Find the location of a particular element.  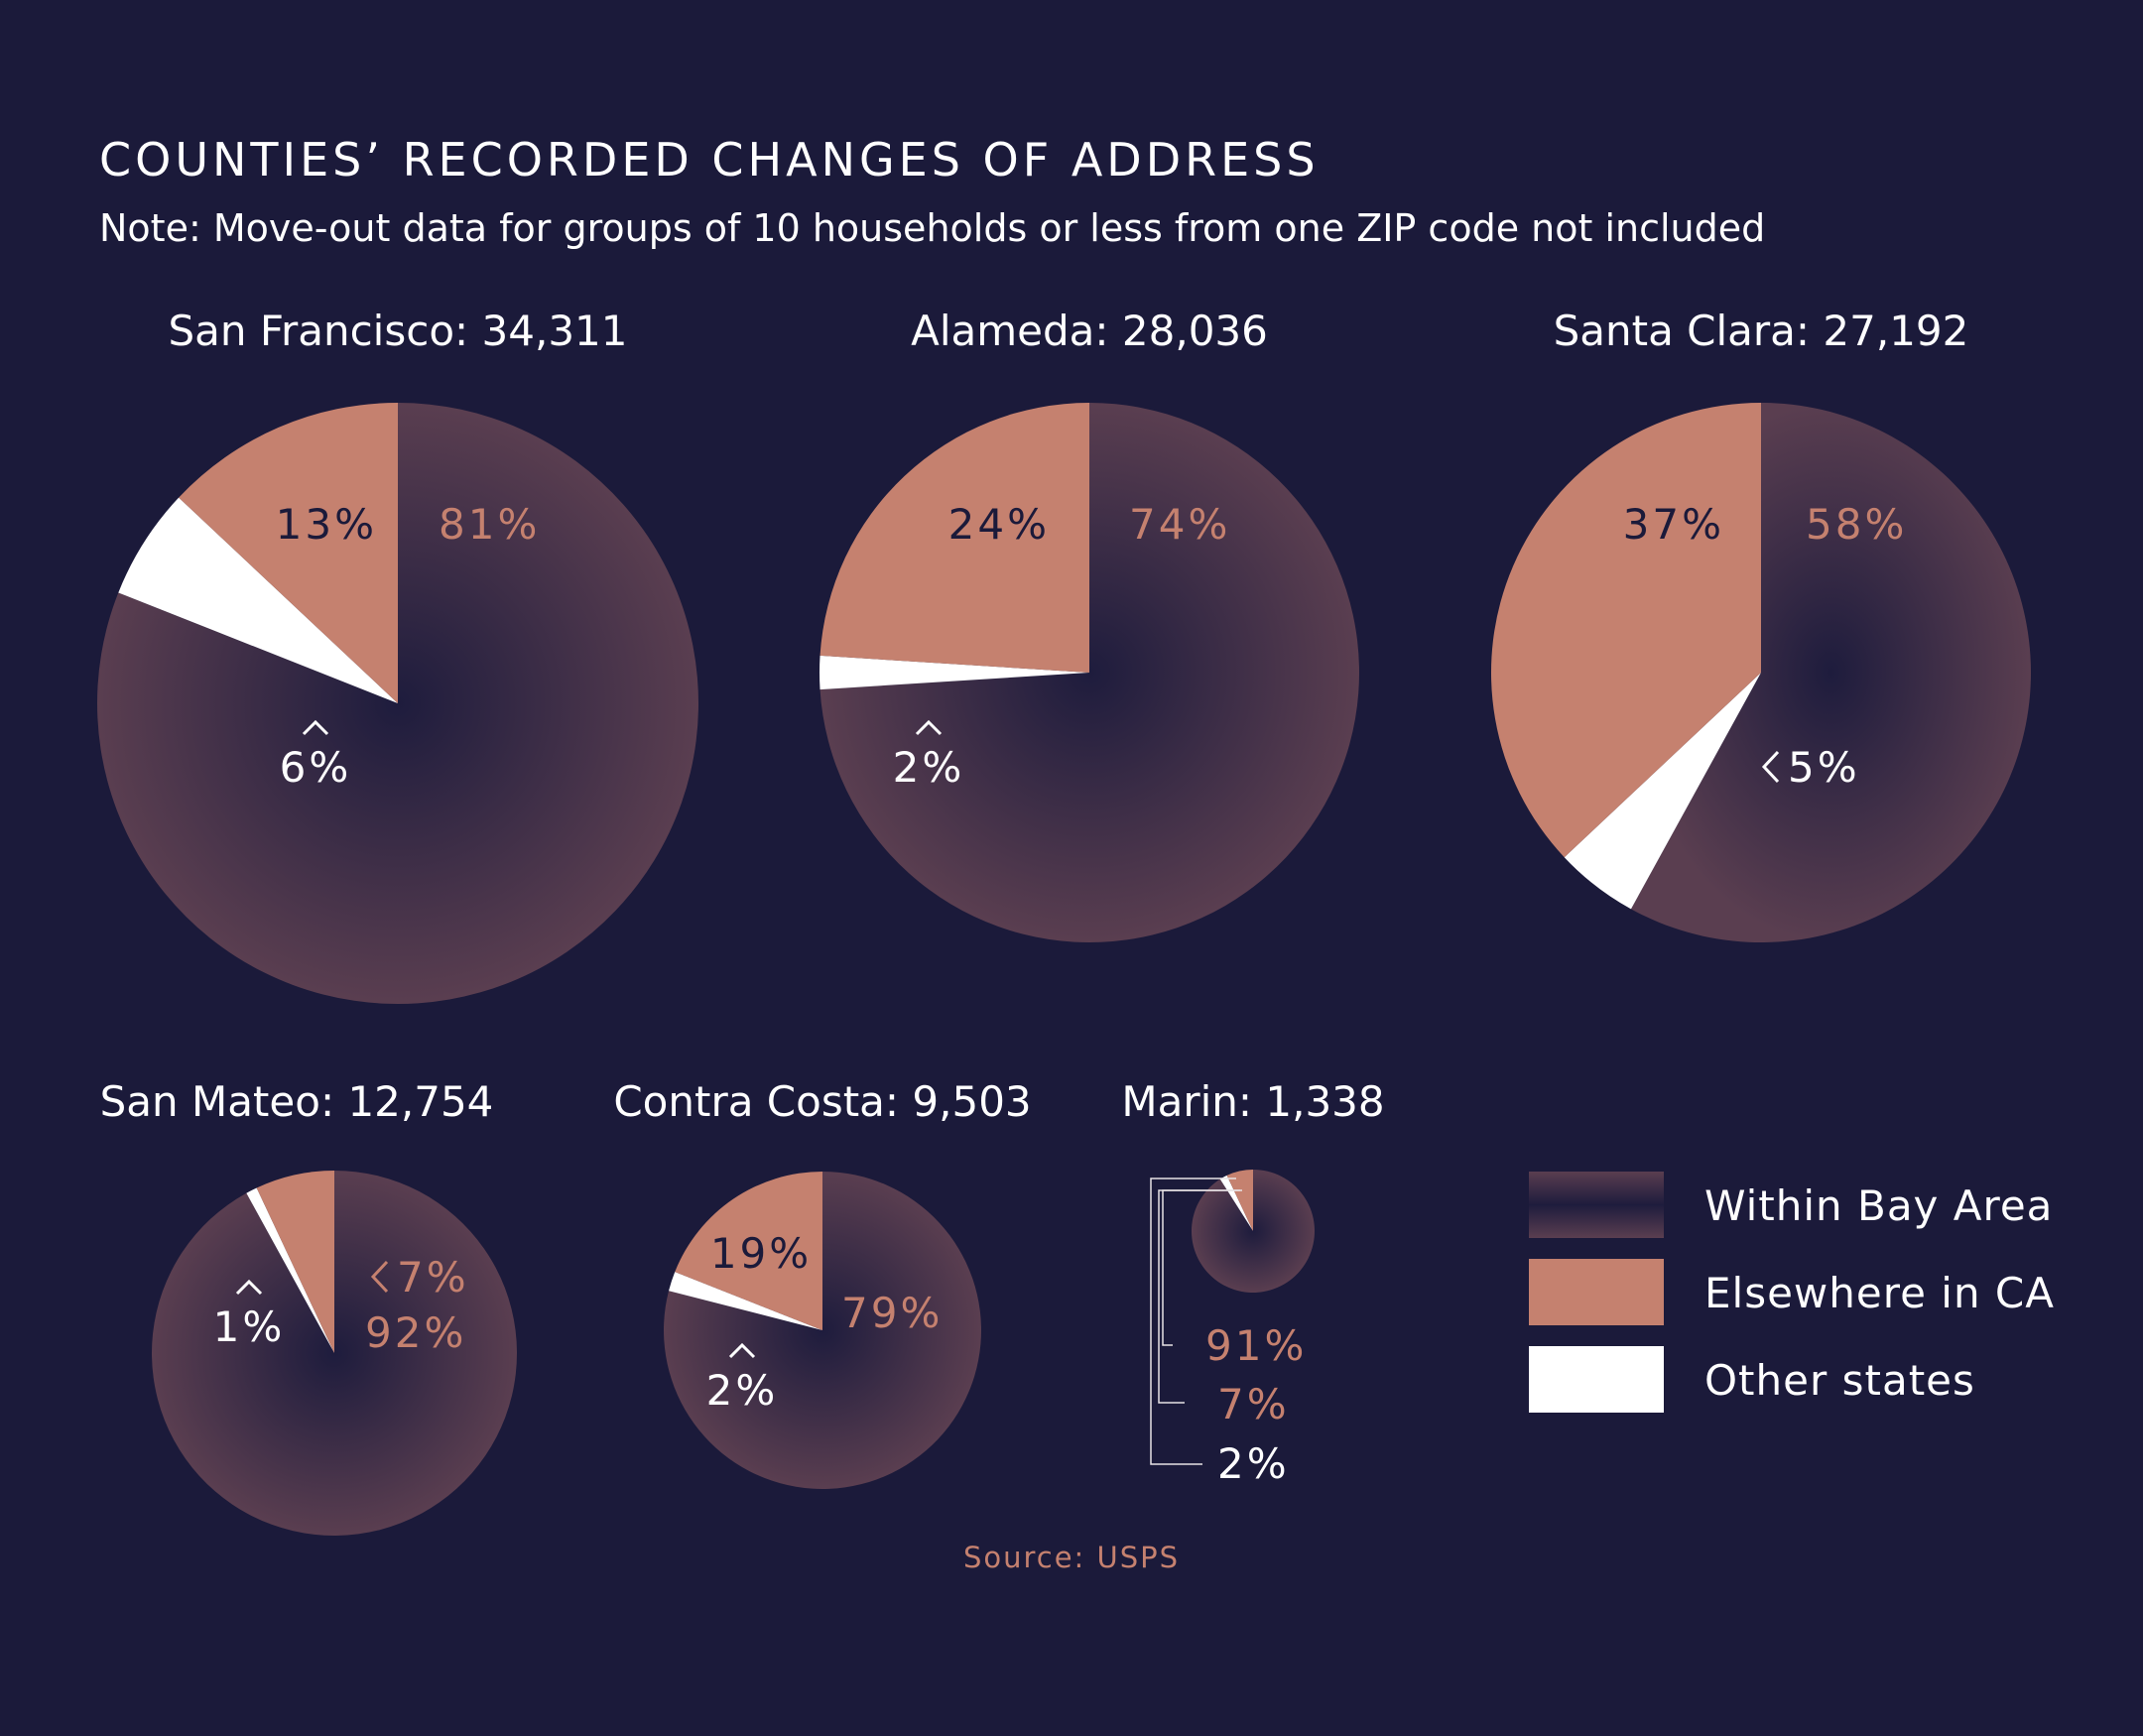

source-note: Source: USPS is located at coordinates (1071, 1557).